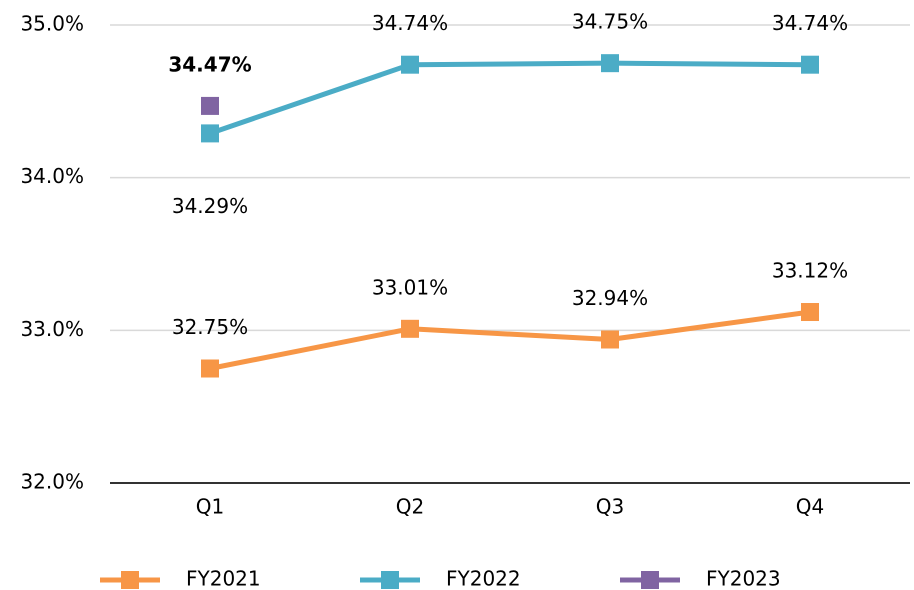 This screenshot has height=590, width=914. What do you see at coordinates (483, 578) in the screenshot?
I see `legend-label: FY2022` at bounding box center [483, 578].